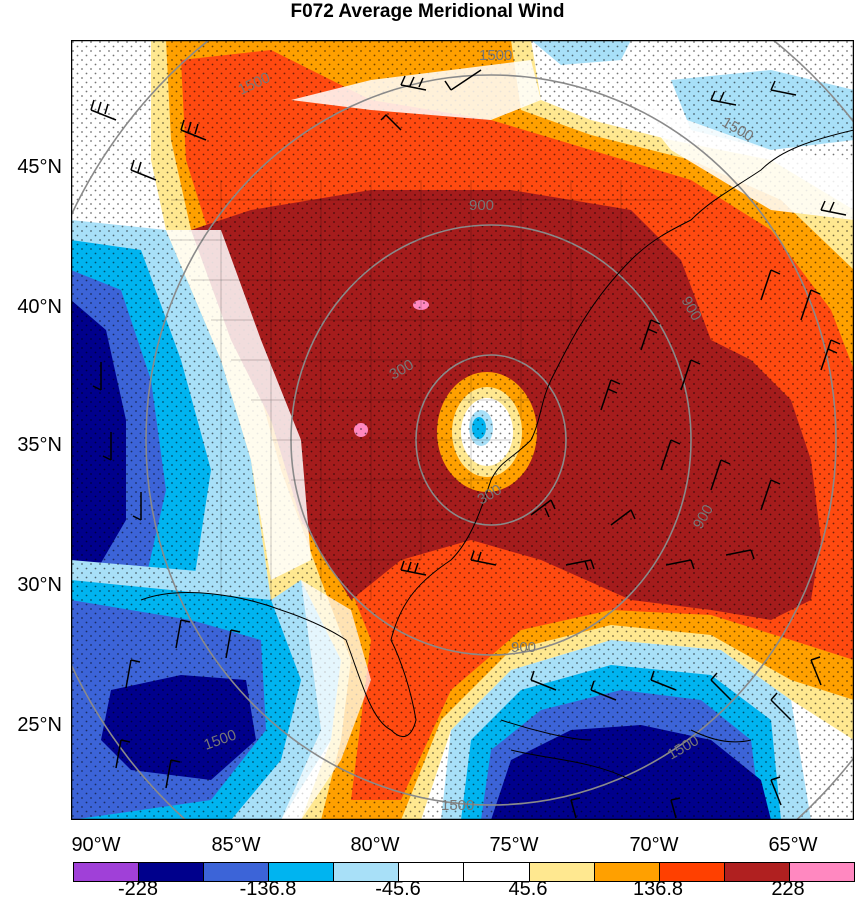  What do you see at coordinates (528, 889) in the screenshot?
I see `colorbar-label: 45.6` at bounding box center [528, 889].